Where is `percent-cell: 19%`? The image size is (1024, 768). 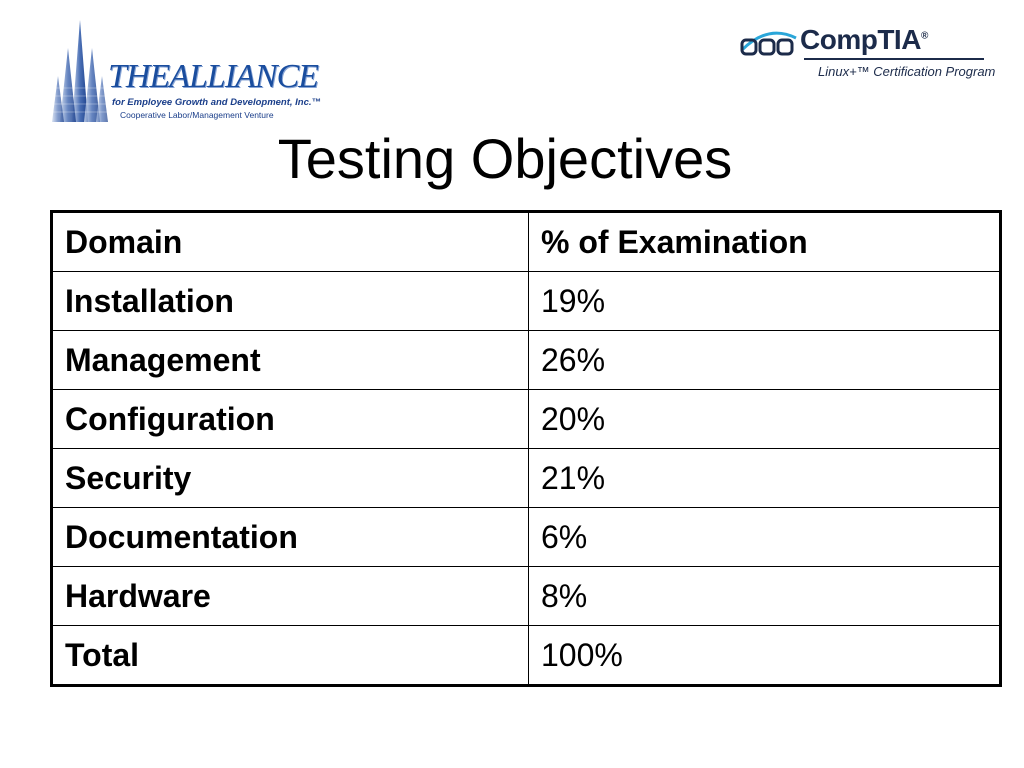 percent-cell: 19% is located at coordinates (764, 301).